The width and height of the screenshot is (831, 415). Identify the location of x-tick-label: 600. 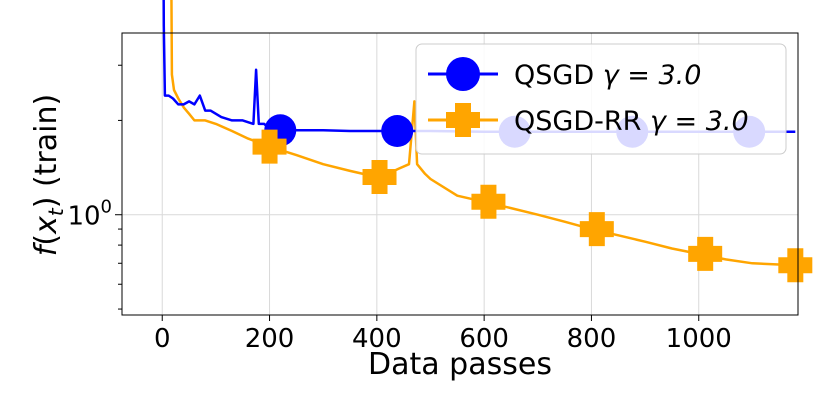
(484, 339).